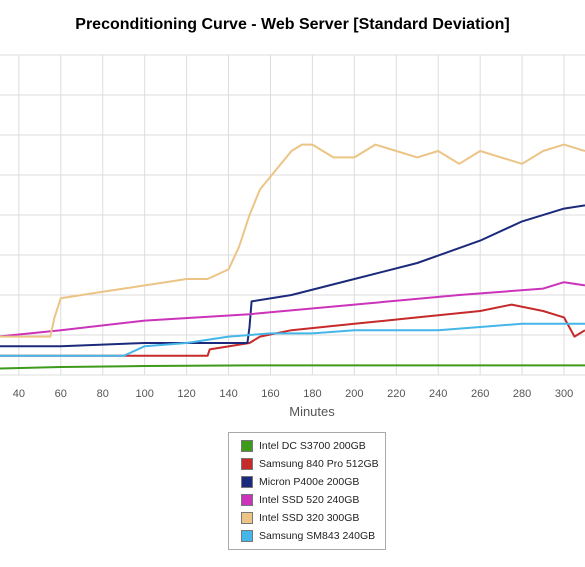 Image resolution: width=585 pixels, height=567 pixels. I want to click on legend-label: Intel SSD 320 300GB, so click(309, 518).